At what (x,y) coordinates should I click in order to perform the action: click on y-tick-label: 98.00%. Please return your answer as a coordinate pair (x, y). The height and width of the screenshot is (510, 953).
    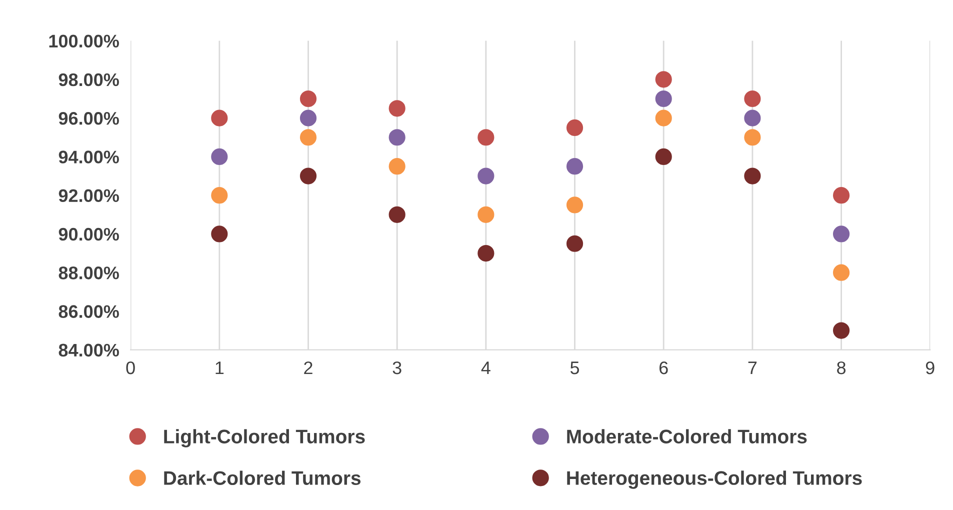
    Looking at the image, I should click on (88, 79).